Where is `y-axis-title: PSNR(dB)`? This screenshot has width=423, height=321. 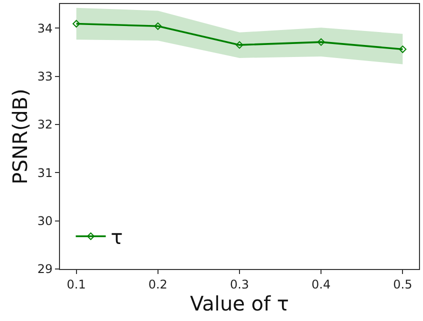
y-axis-title: PSNR(dB) is located at coordinates (20, 136).